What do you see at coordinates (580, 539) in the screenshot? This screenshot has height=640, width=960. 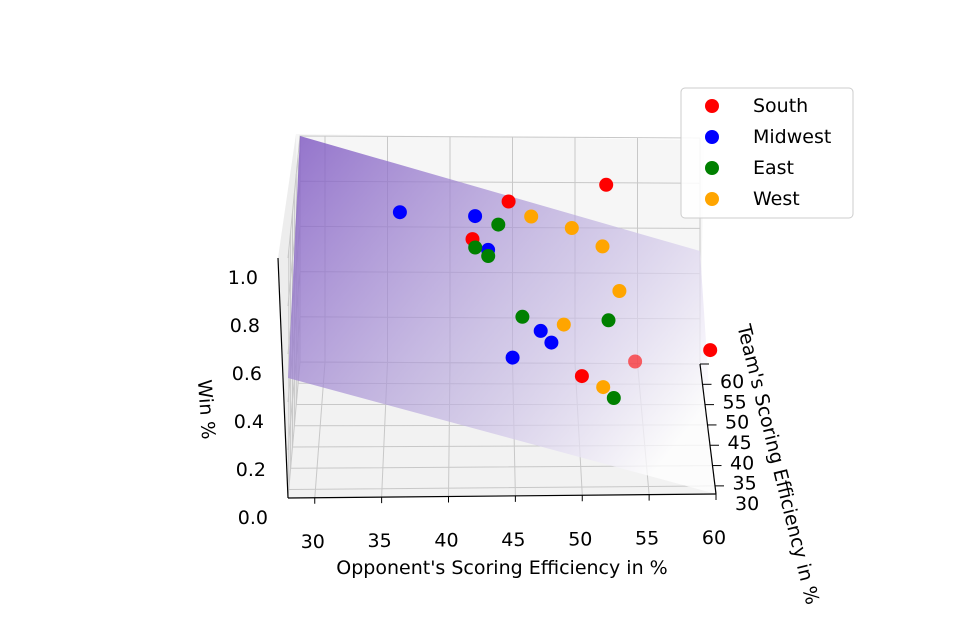 I see `x-tick-label: 50` at bounding box center [580, 539].